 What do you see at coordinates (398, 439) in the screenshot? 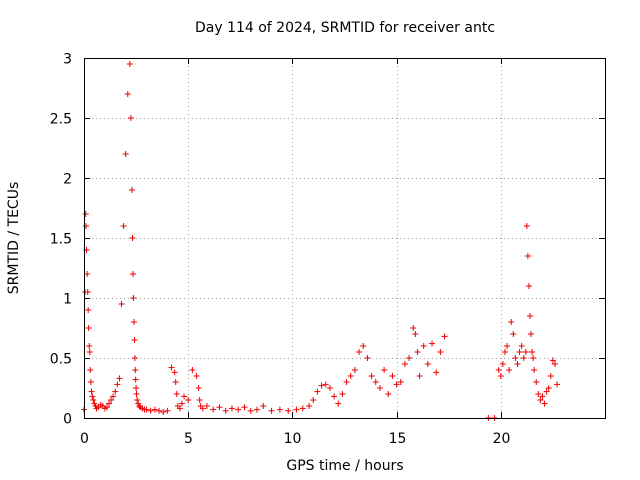
I see `x-tick-label: 15` at bounding box center [398, 439].